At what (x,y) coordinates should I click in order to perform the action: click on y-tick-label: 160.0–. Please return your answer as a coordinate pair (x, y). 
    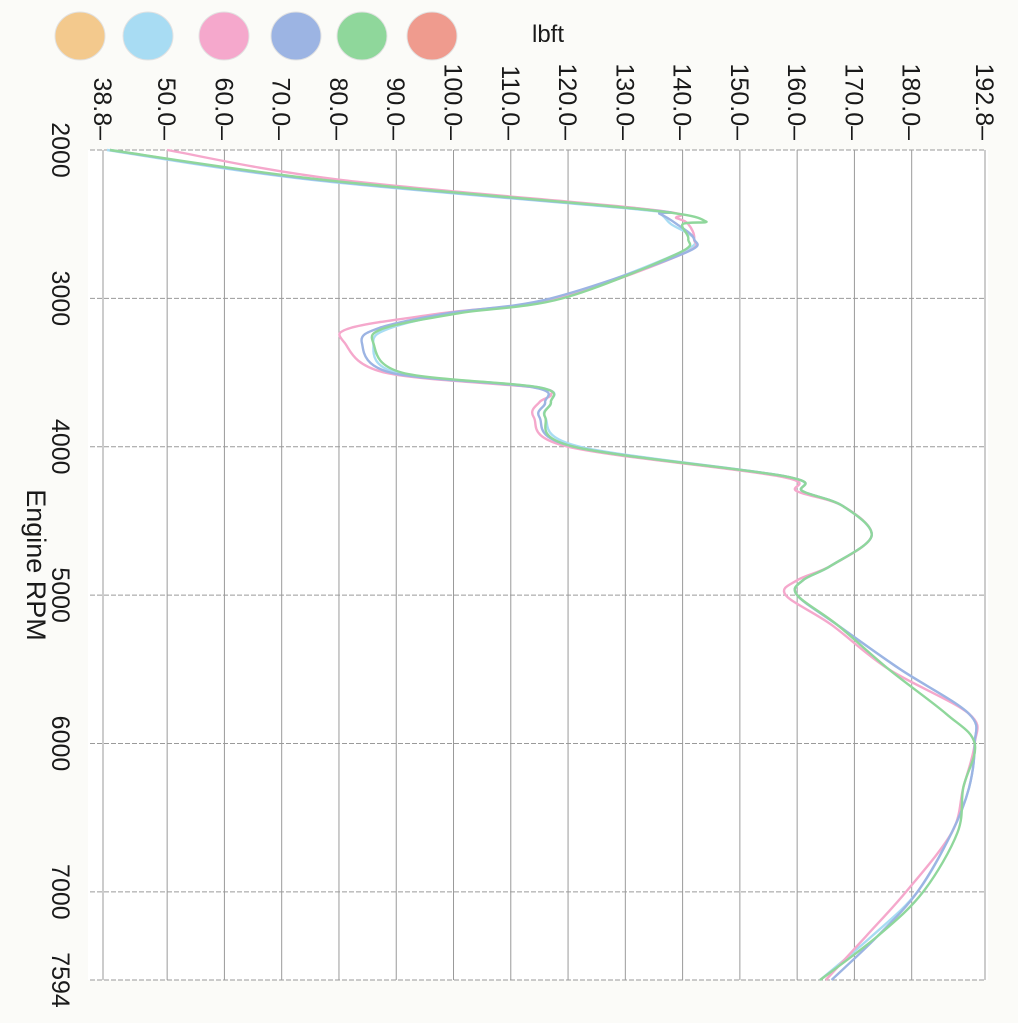
    Looking at the image, I should click on (796, 102).